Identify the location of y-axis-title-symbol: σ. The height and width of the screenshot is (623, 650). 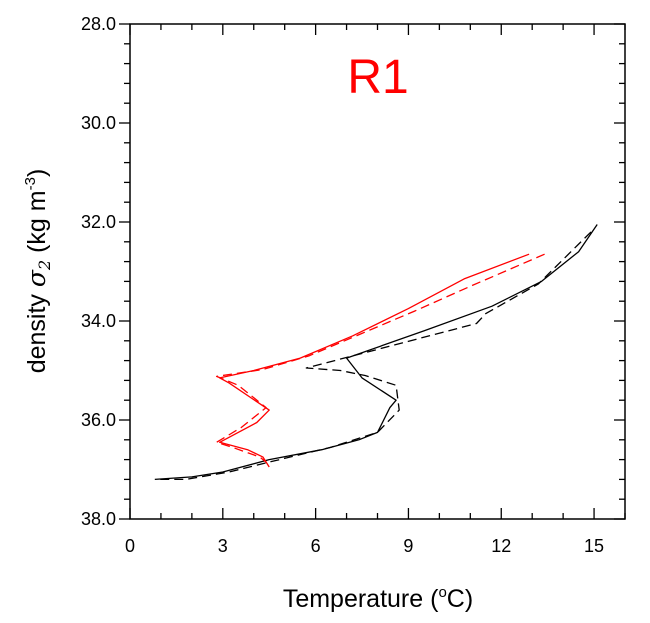
(36, 278).